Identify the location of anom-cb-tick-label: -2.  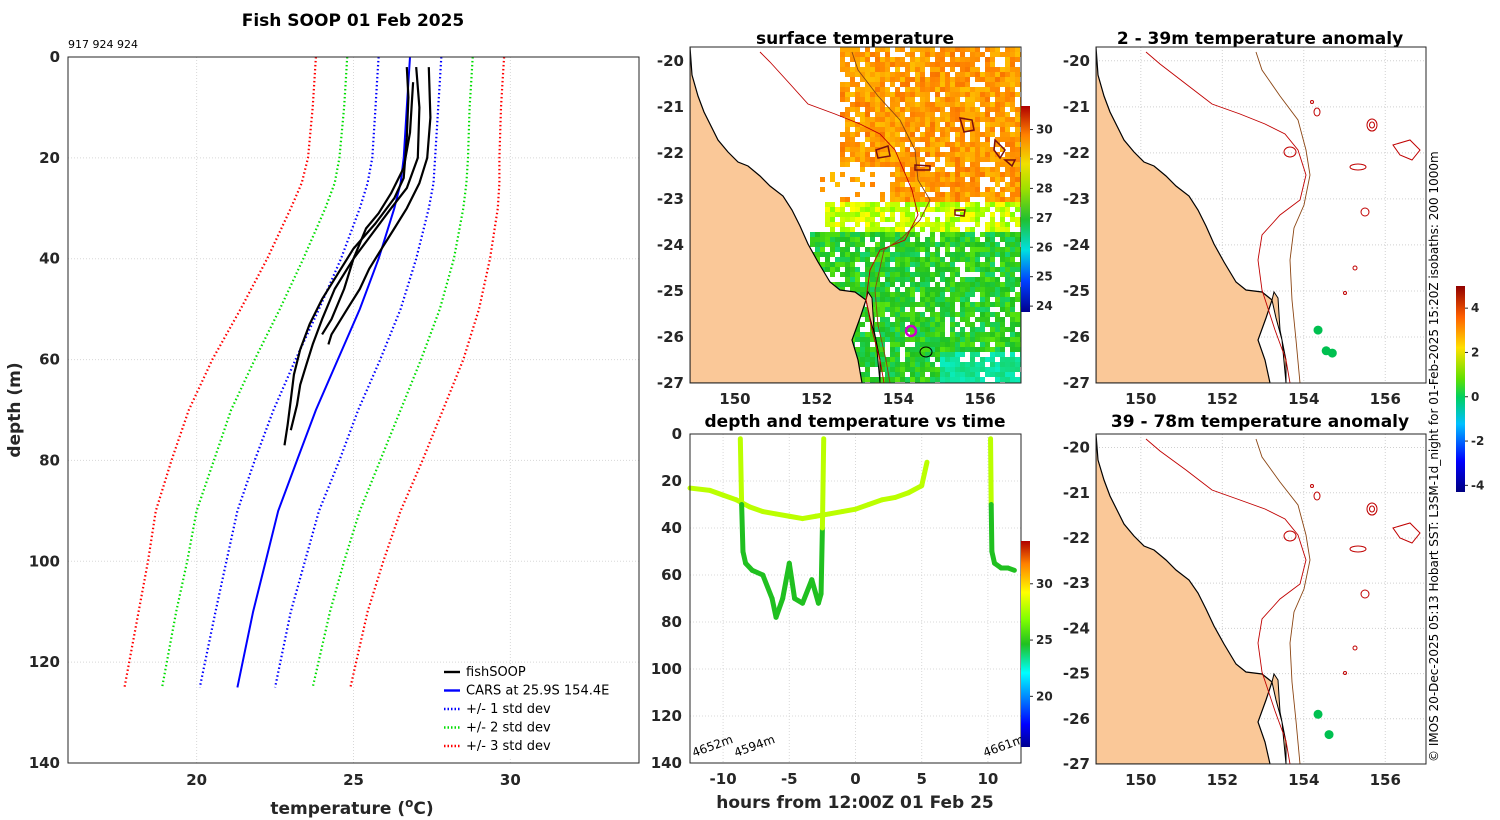
(1477, 441).